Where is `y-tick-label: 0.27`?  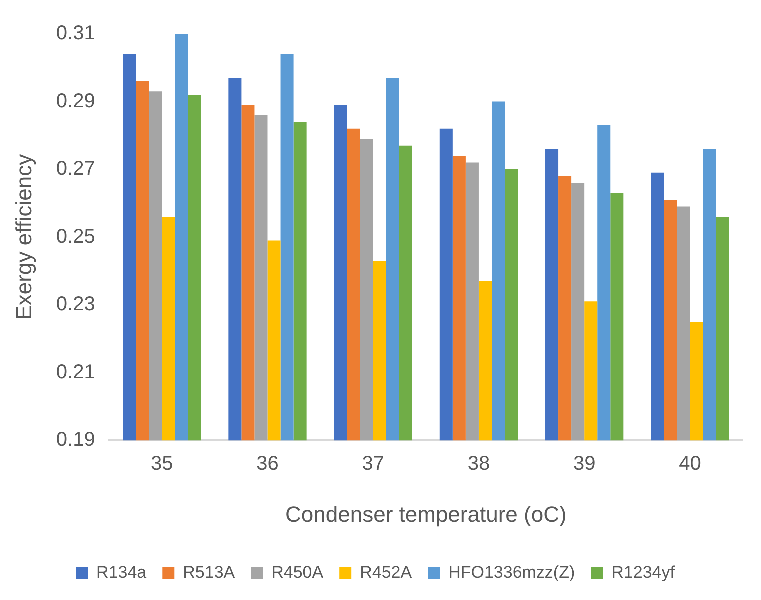
y-tick-label: 0.27 is located at coordinates (76, 169).